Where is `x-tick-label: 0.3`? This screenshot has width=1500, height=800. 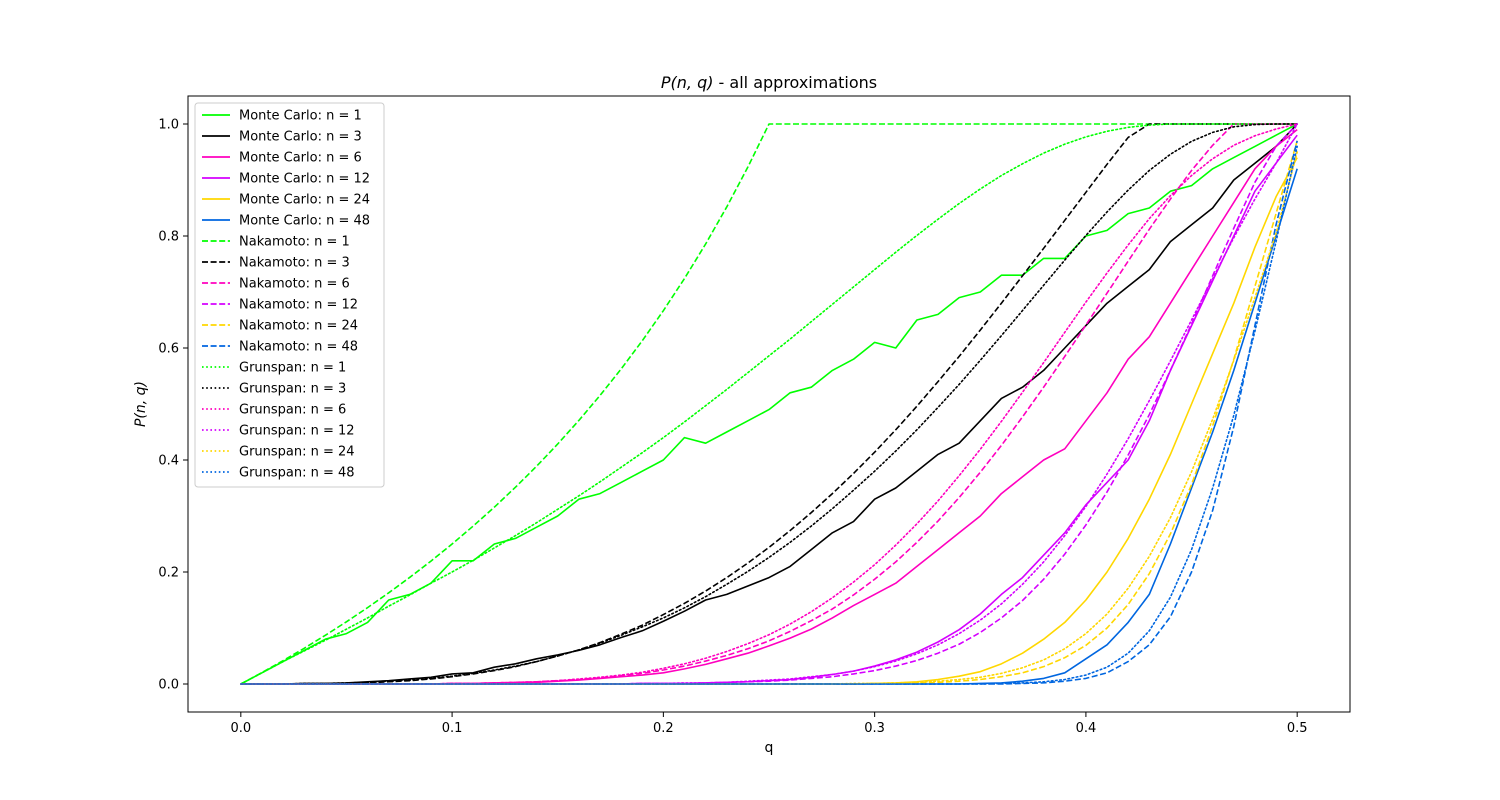 x-tick-label: 0.3 is located at coordinates (874, 728).